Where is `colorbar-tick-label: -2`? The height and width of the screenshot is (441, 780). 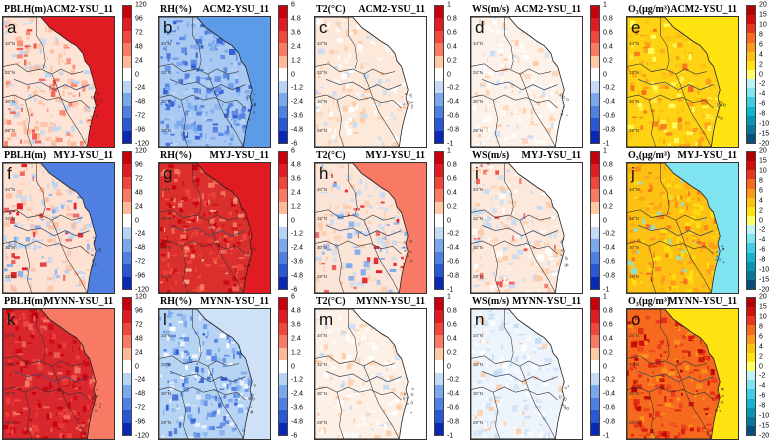
colorbar-tick-label: -2 is located at coordinates (762, 230).